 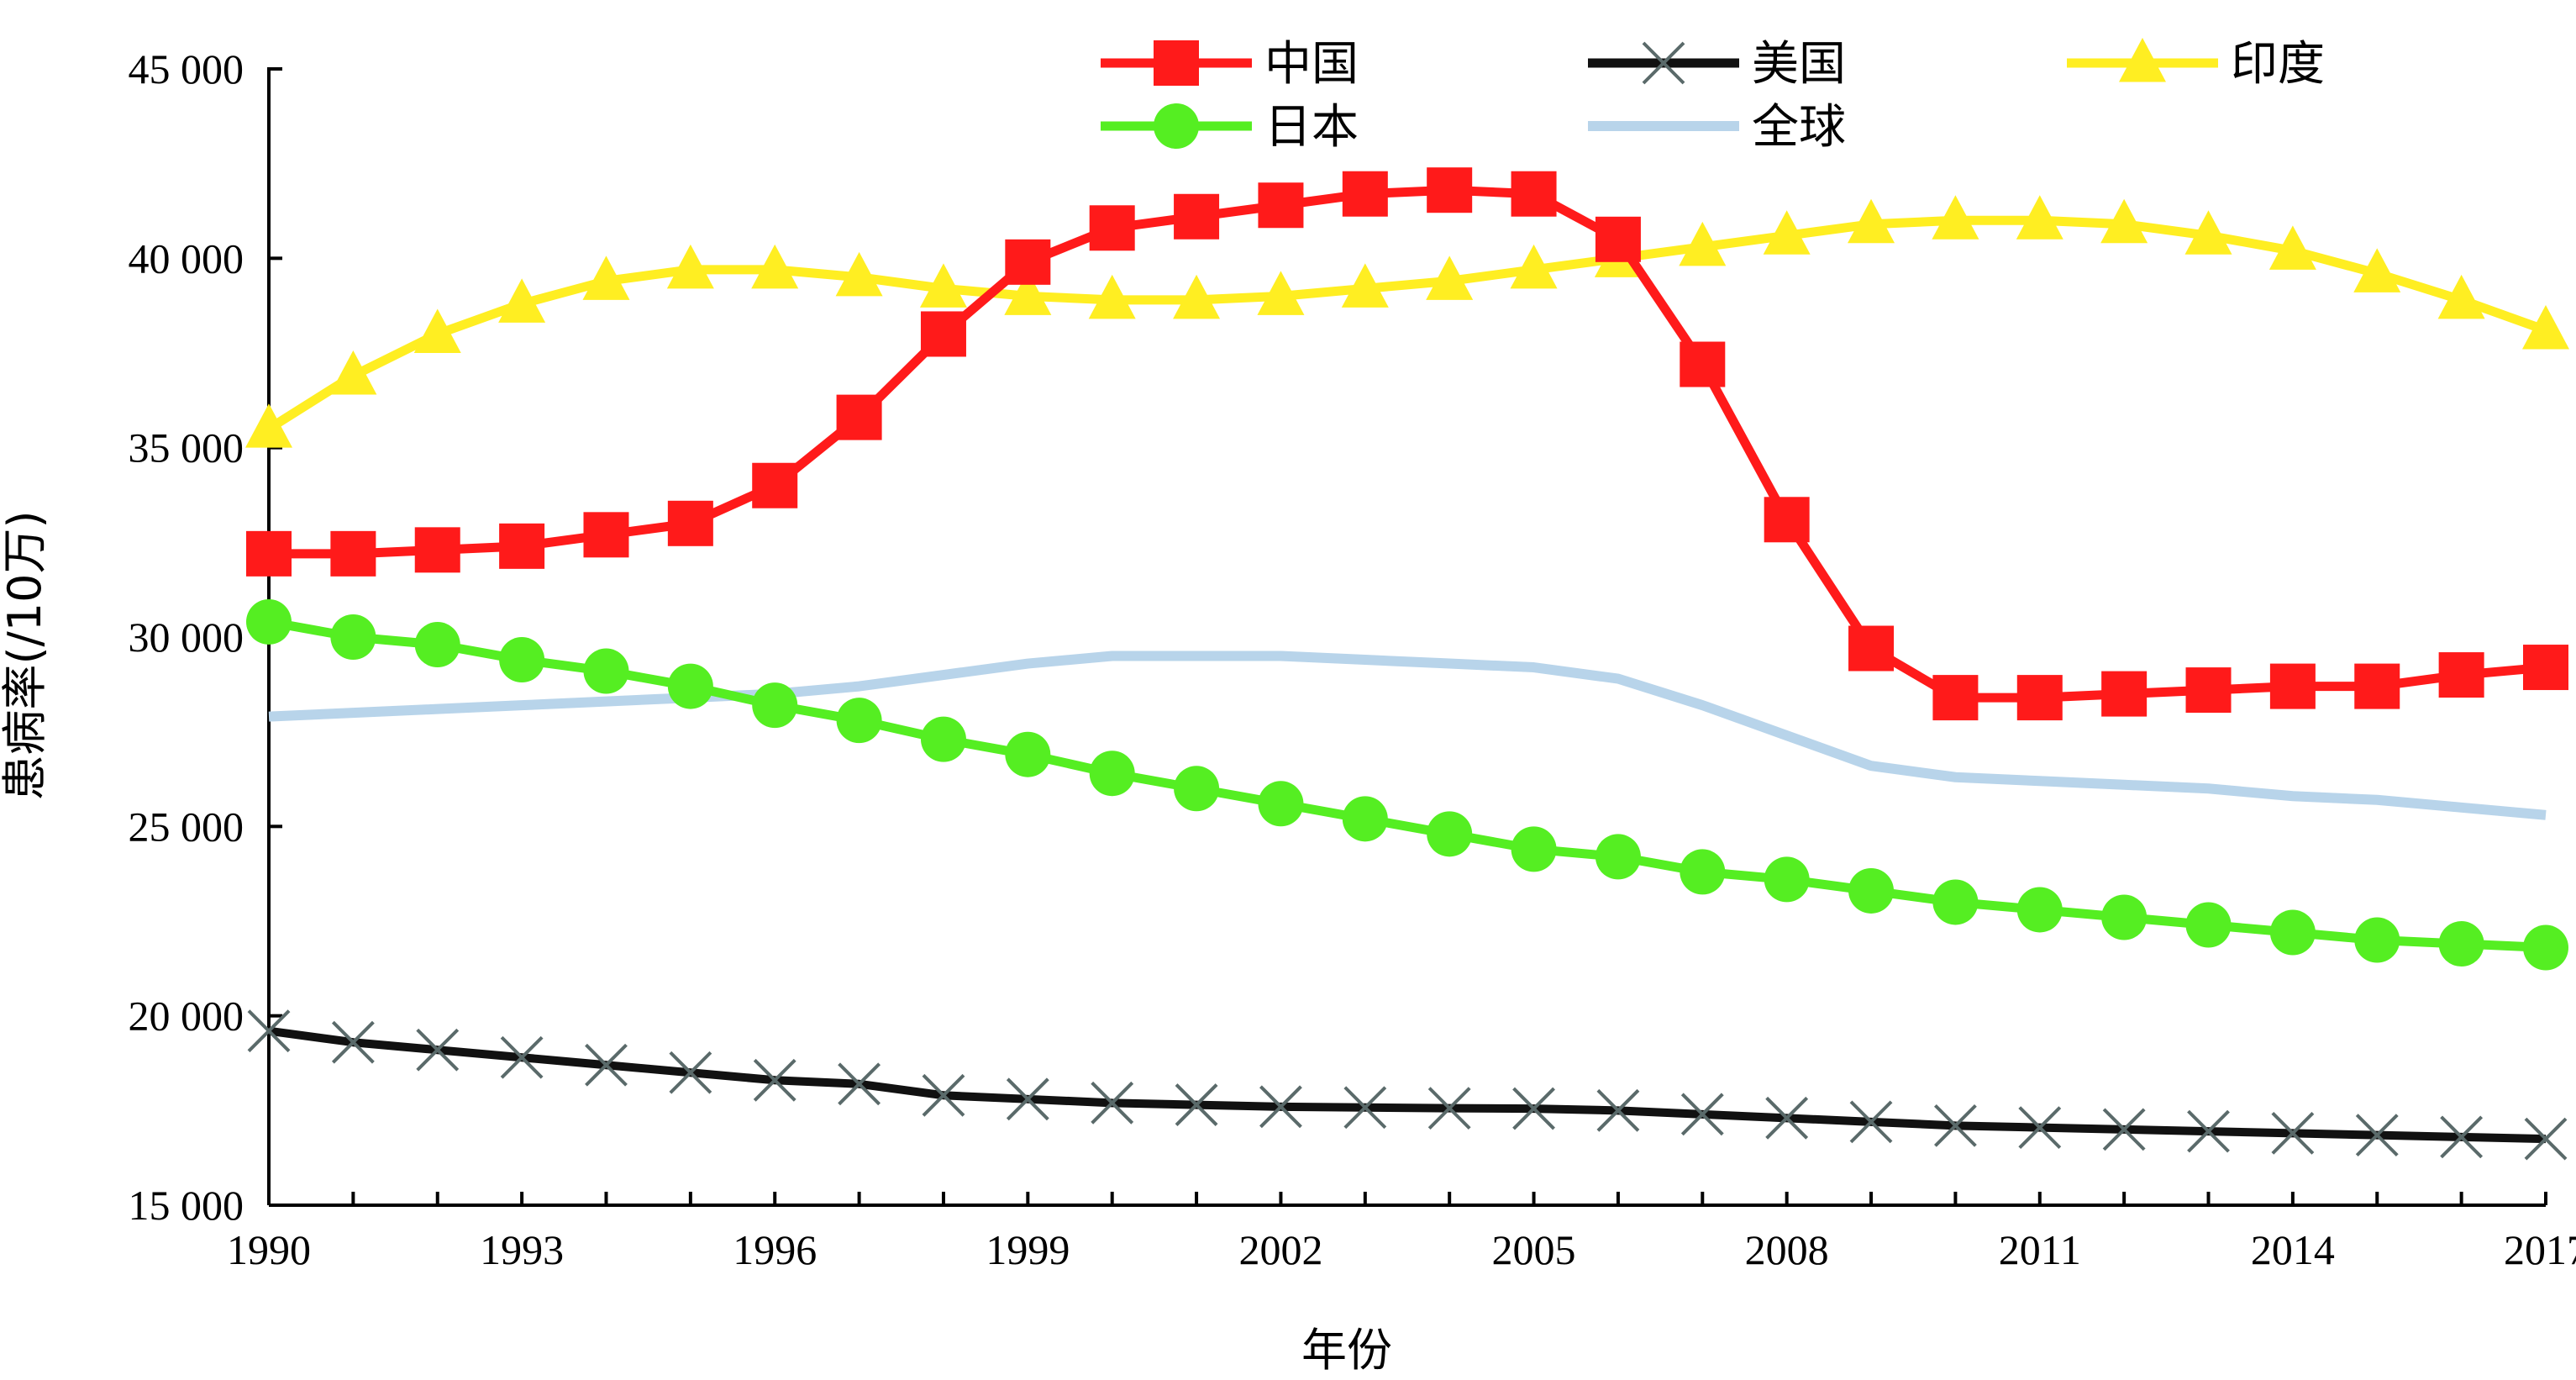 I want to click on legend-entry: 印度, so click(x=2196, y=64).